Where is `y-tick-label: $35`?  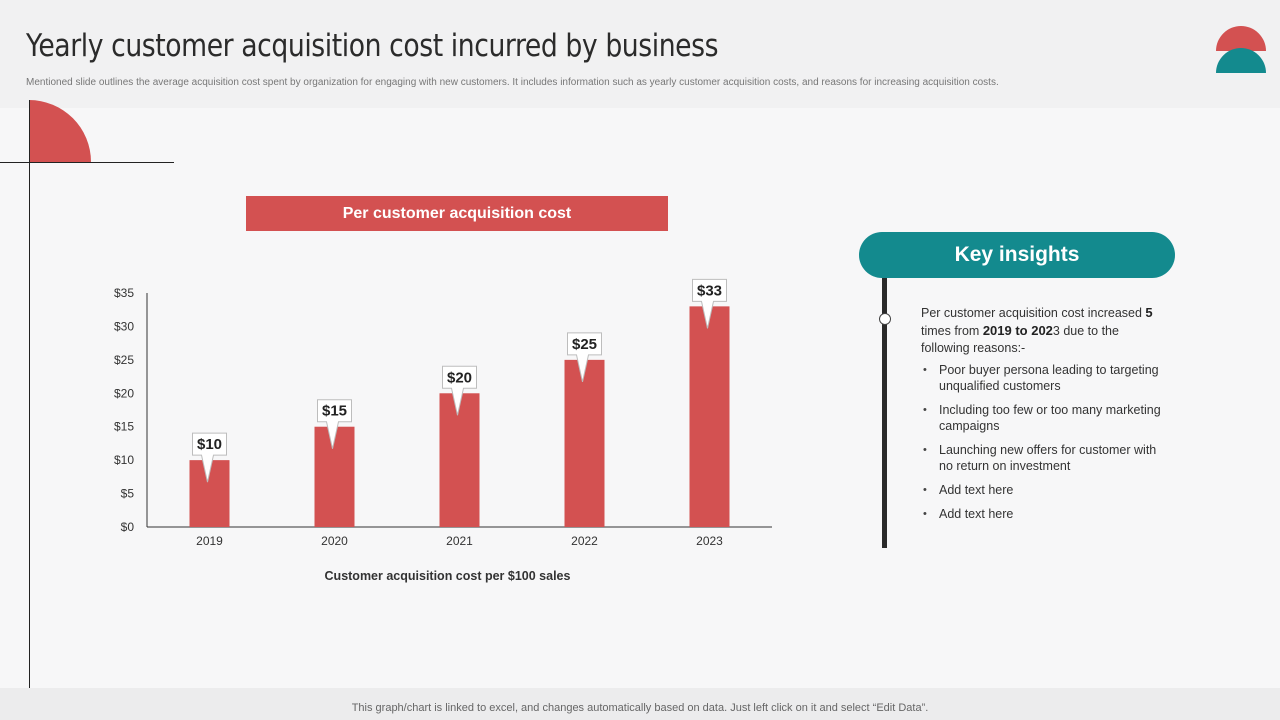 y-tick-label: $35 is located at coordinates (124, 293).